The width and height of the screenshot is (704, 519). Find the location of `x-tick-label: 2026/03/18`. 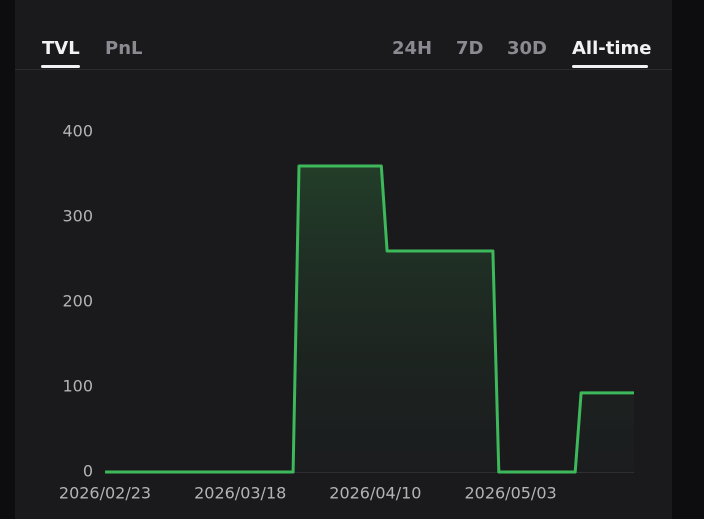

x-tick-label: 2026/03/18 is located at coordinates (240, 493).